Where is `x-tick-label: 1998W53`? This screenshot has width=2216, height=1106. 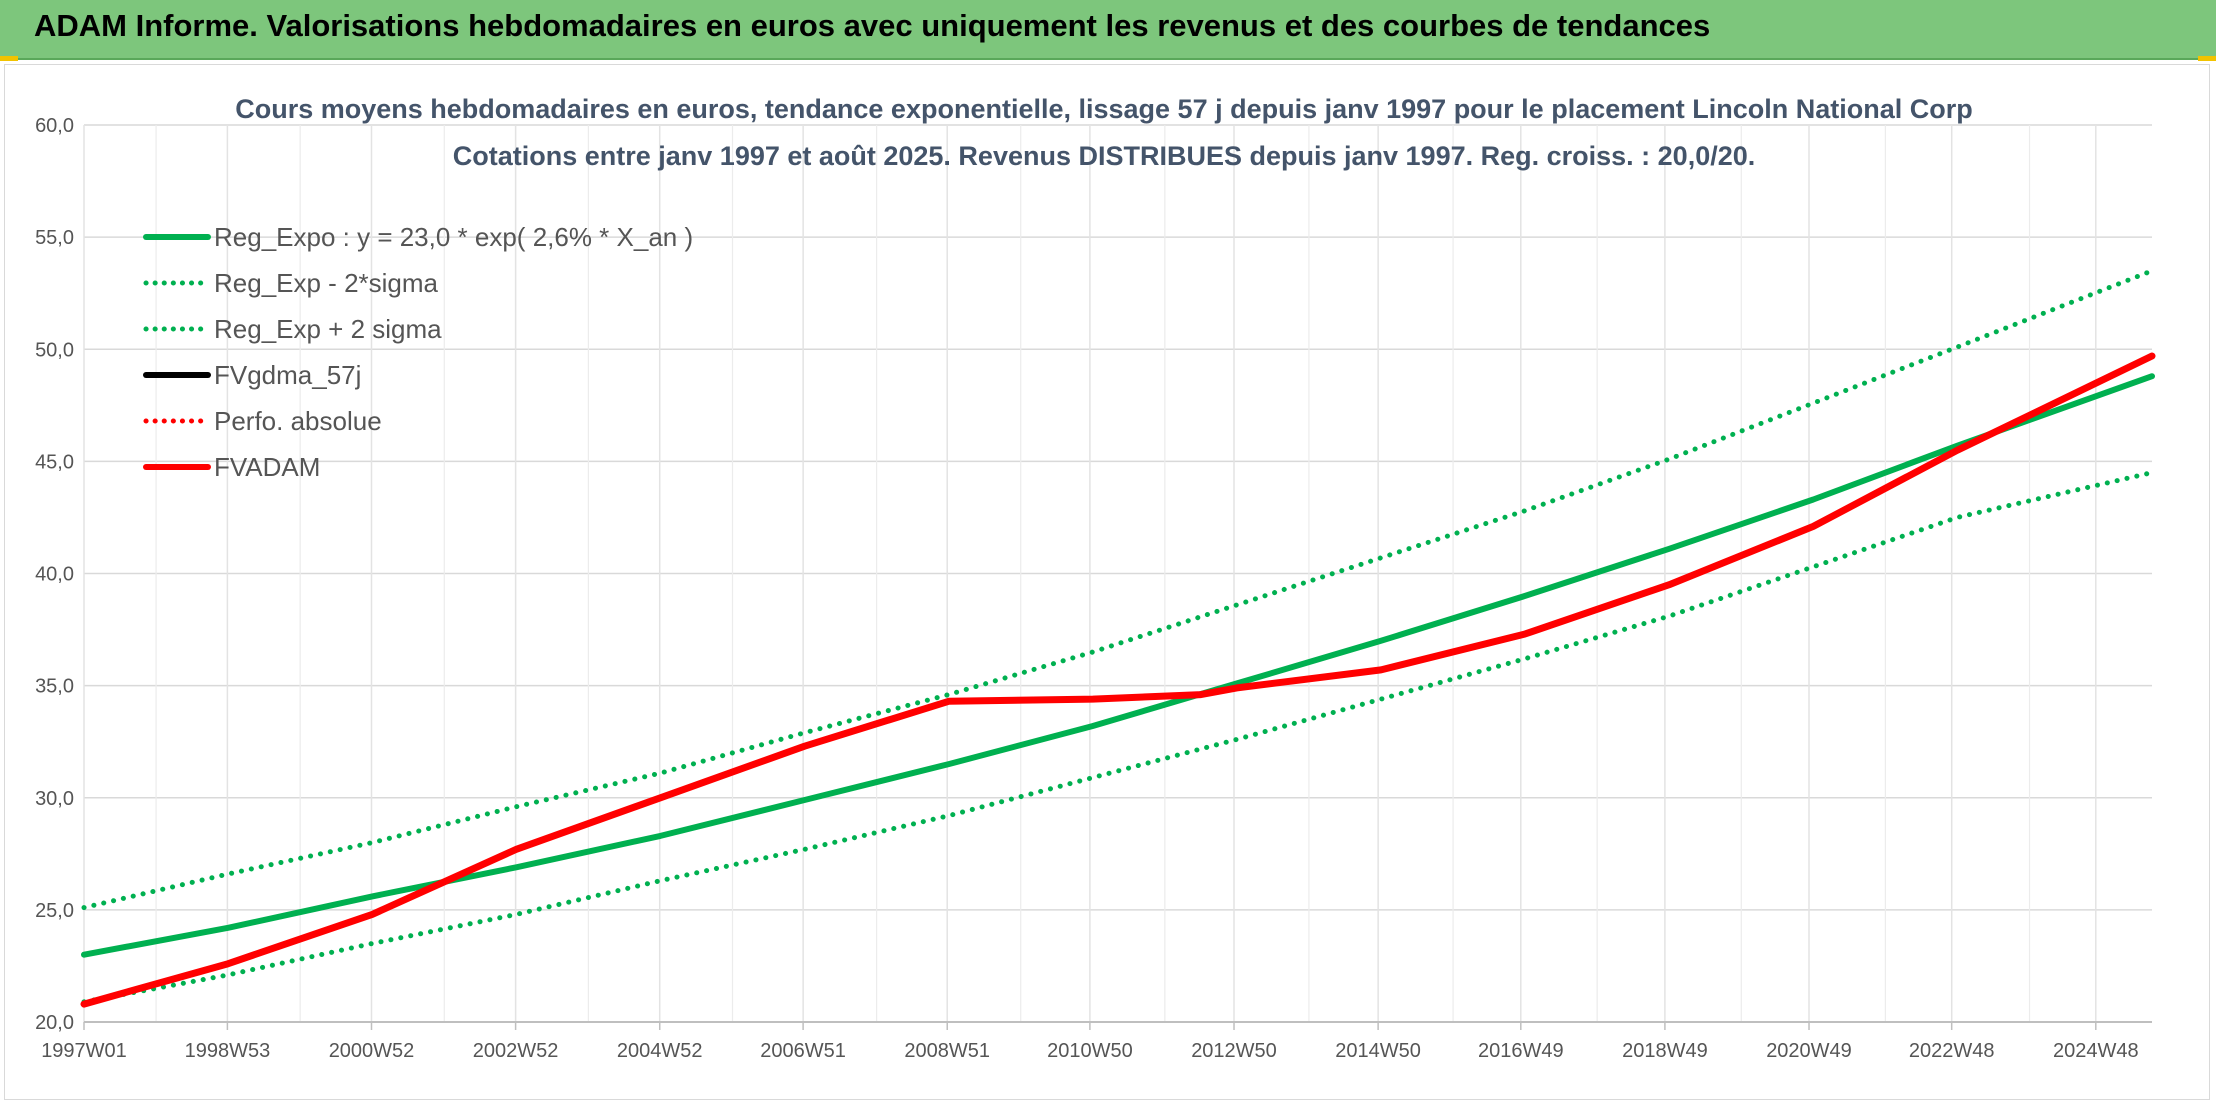 x-tick-label: 1998W53 is located at coordinates (228, 1051).